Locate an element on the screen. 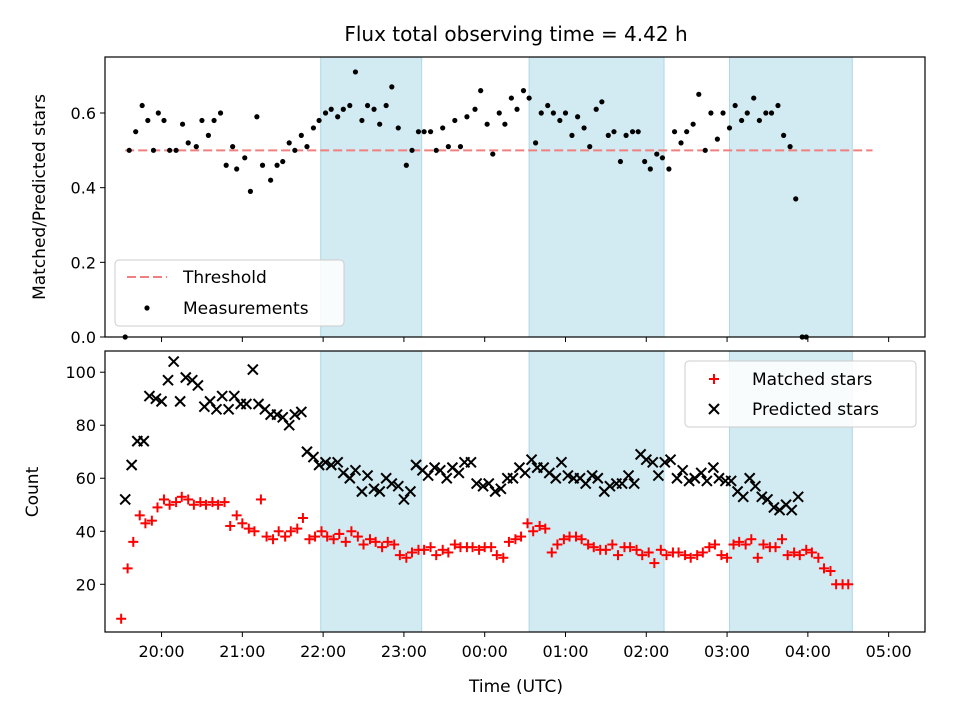 This screenshot has width=960, height=720. x-tick-label: 04:00 is located at coordinates (808, 651).